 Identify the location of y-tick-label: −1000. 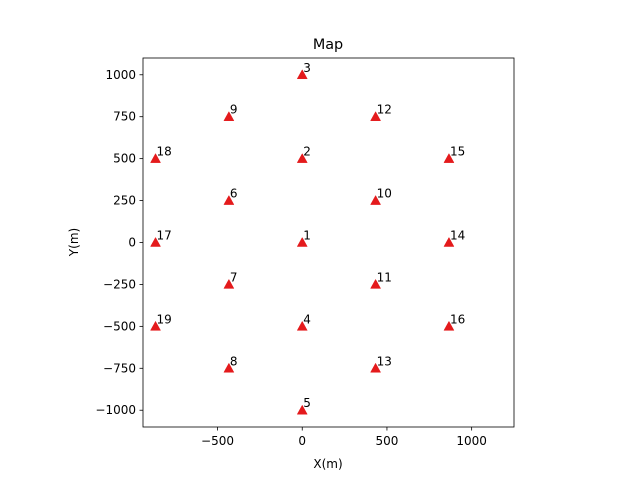
(115, 410).